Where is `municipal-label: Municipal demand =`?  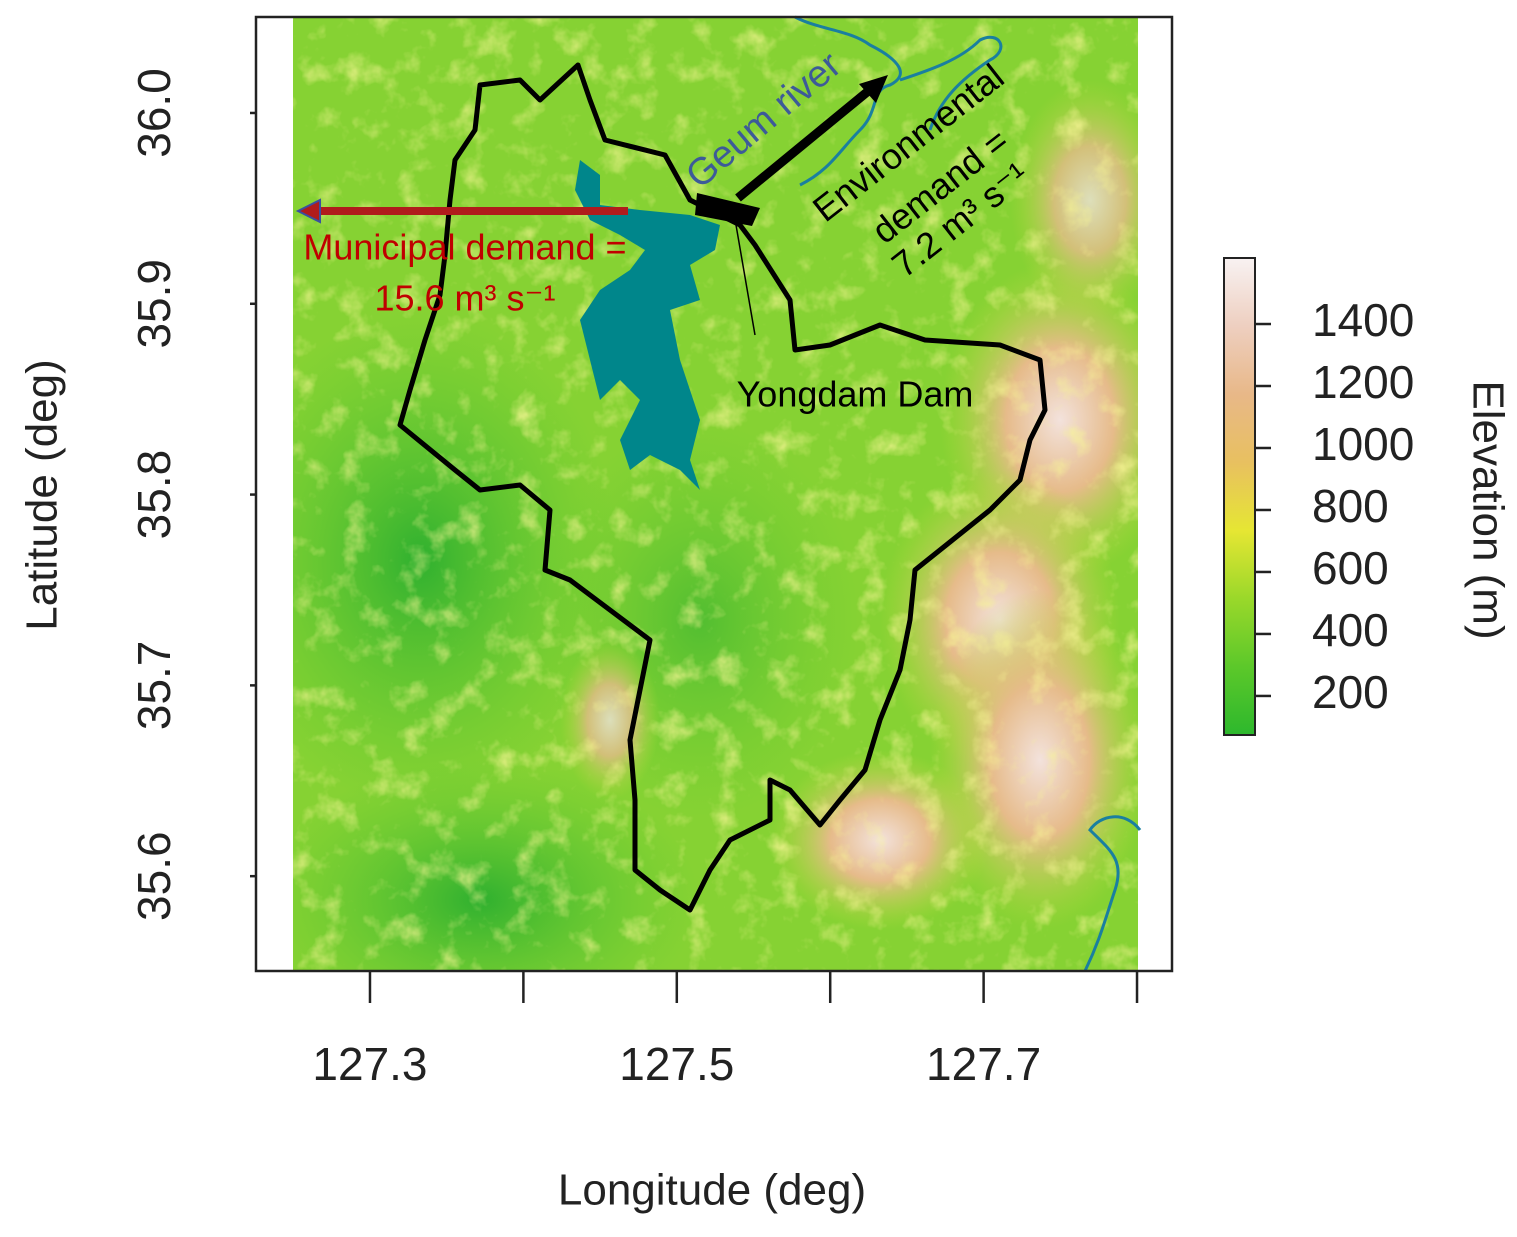 municipal-label: Municipal demand = is located at coordinates (464, 247).